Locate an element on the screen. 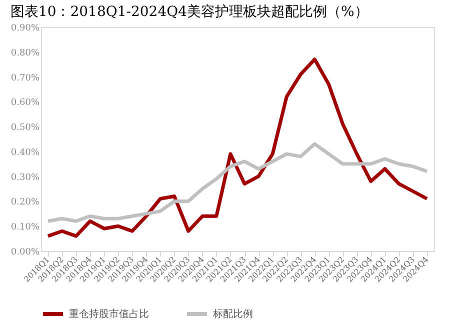  y-tick-label: 0.10% is located at coordinates (25, 227).